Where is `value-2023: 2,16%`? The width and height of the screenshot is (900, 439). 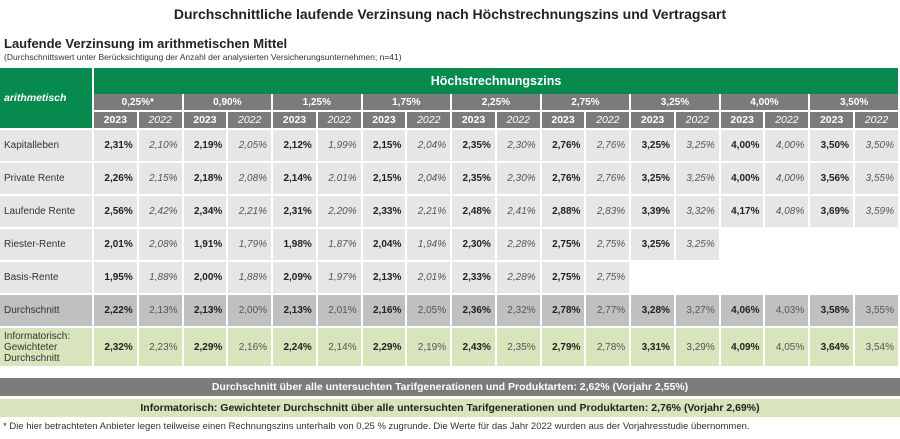
value-2023: 2,16% is located at coordinates (384, 309).